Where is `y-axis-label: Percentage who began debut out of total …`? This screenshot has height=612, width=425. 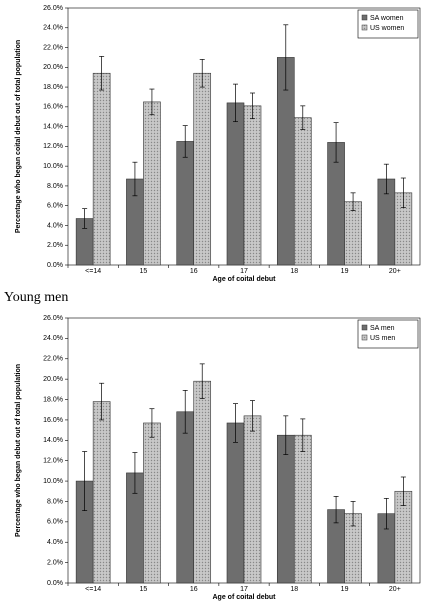 y-axis-label: Percentage who began debut out of total … is located at coordinates (18, 450).